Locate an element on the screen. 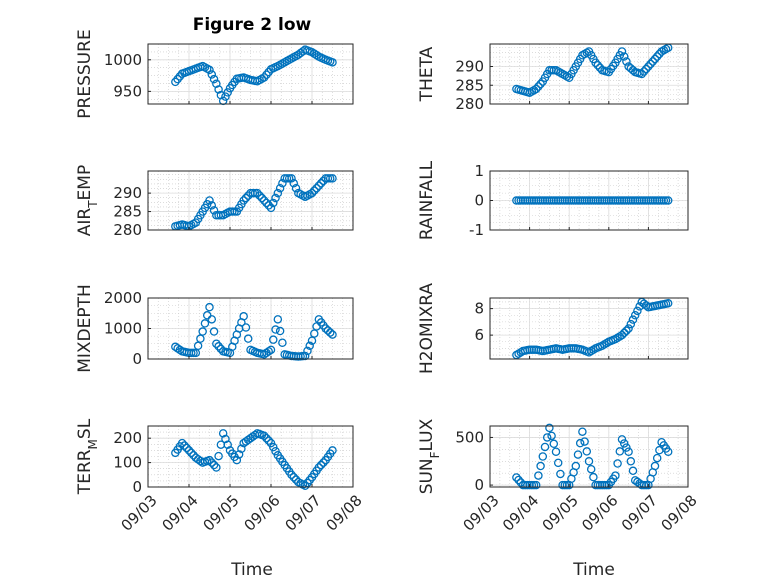  y-axis-label: PRESSURE is located at coordinates (85, 73).